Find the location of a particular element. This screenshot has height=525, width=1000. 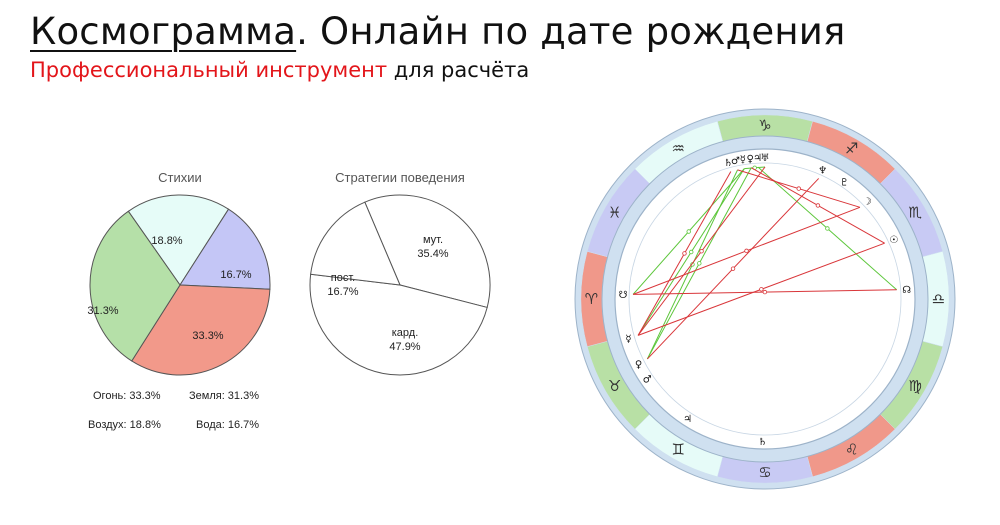

pie2-slice-label: мут. 35.4% is located at coordinates (432, 247).